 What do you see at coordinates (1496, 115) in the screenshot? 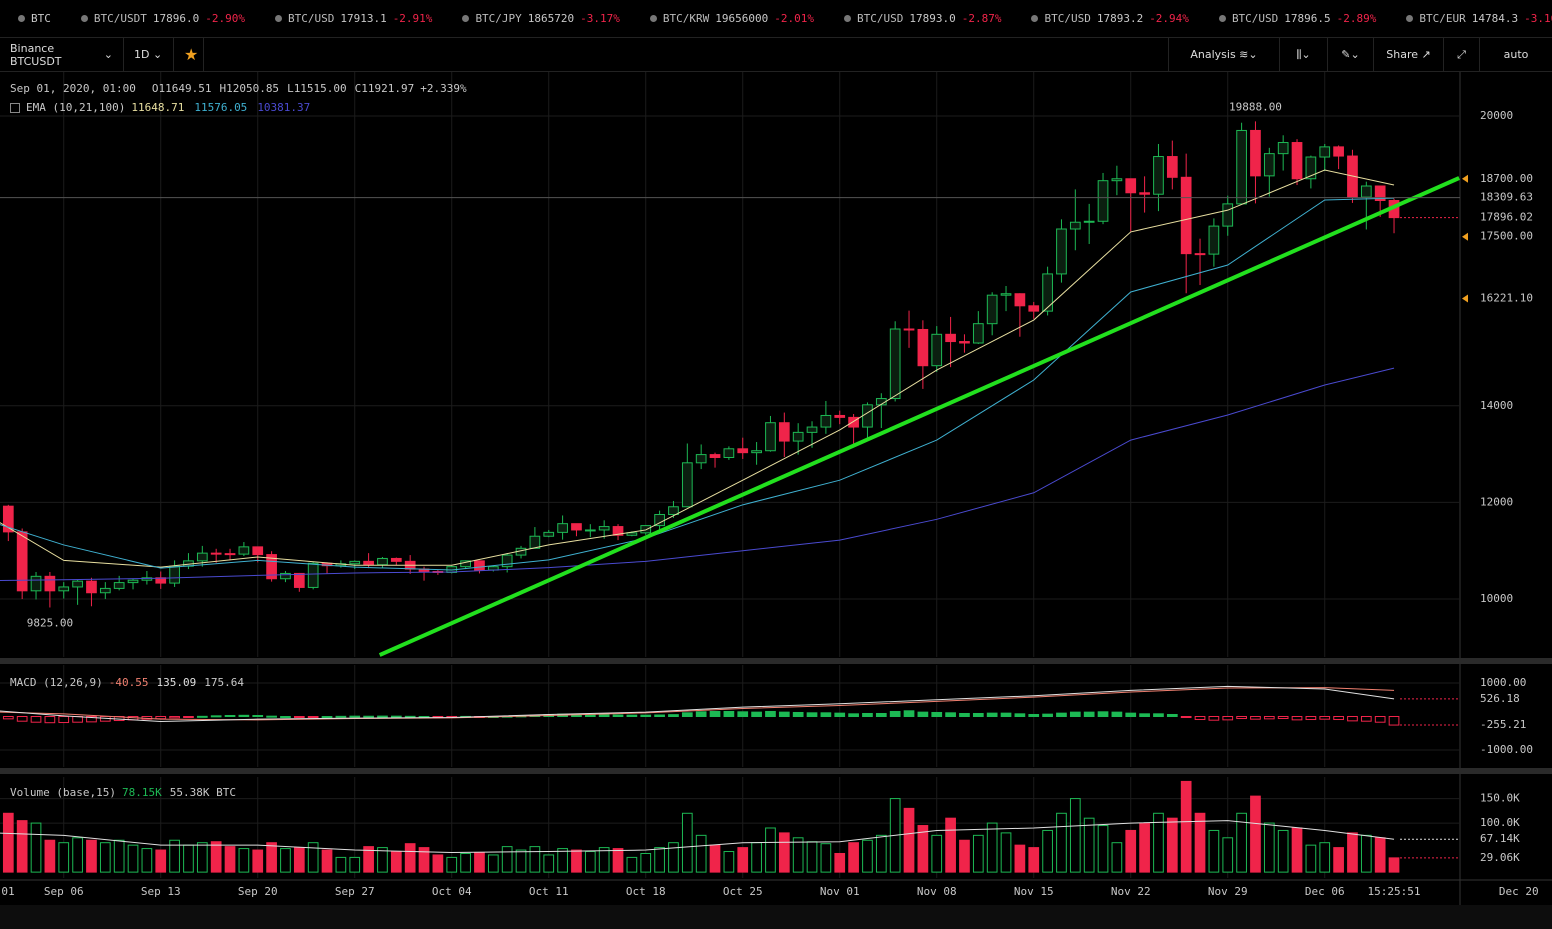
I see `y-tick-label: 20000` at bounding box center [1496, 115].